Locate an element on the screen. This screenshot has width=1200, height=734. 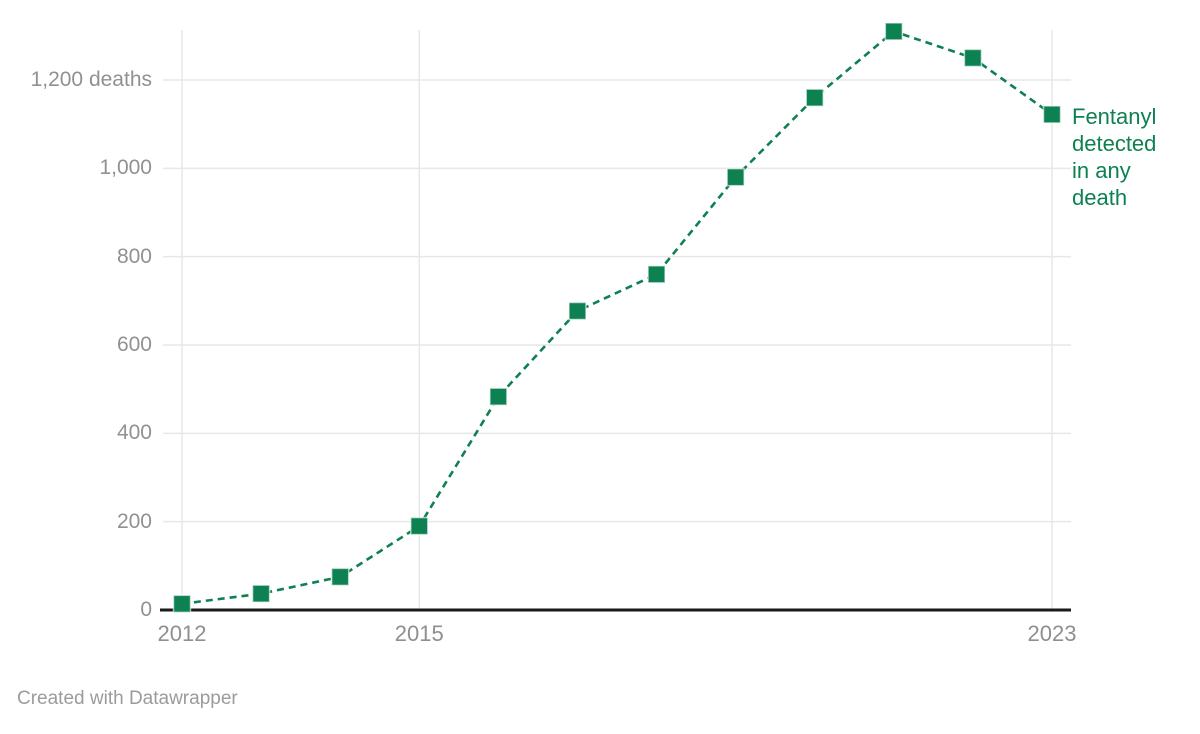
attribution-text: Created with Datawrapper is located at coordinates (127, 698).